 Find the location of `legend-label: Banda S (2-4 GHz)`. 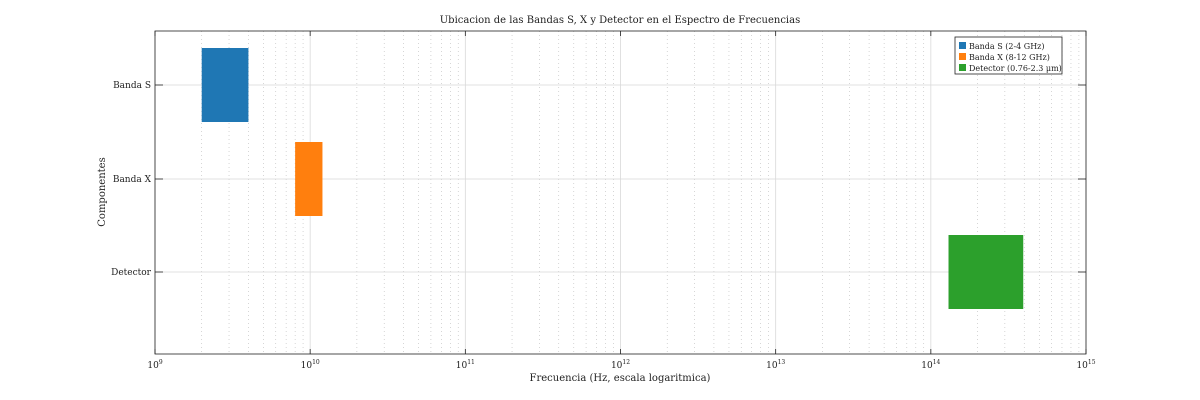

legend-label: Banda S (2-4 GHz) is located at coordinates (1007, 46).